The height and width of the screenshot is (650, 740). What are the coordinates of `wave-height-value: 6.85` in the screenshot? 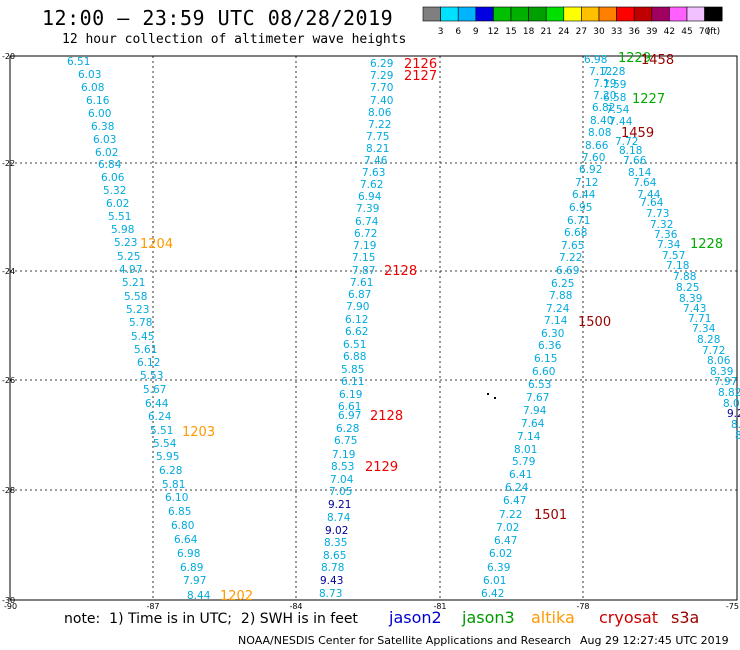 It's located at (179, 512).